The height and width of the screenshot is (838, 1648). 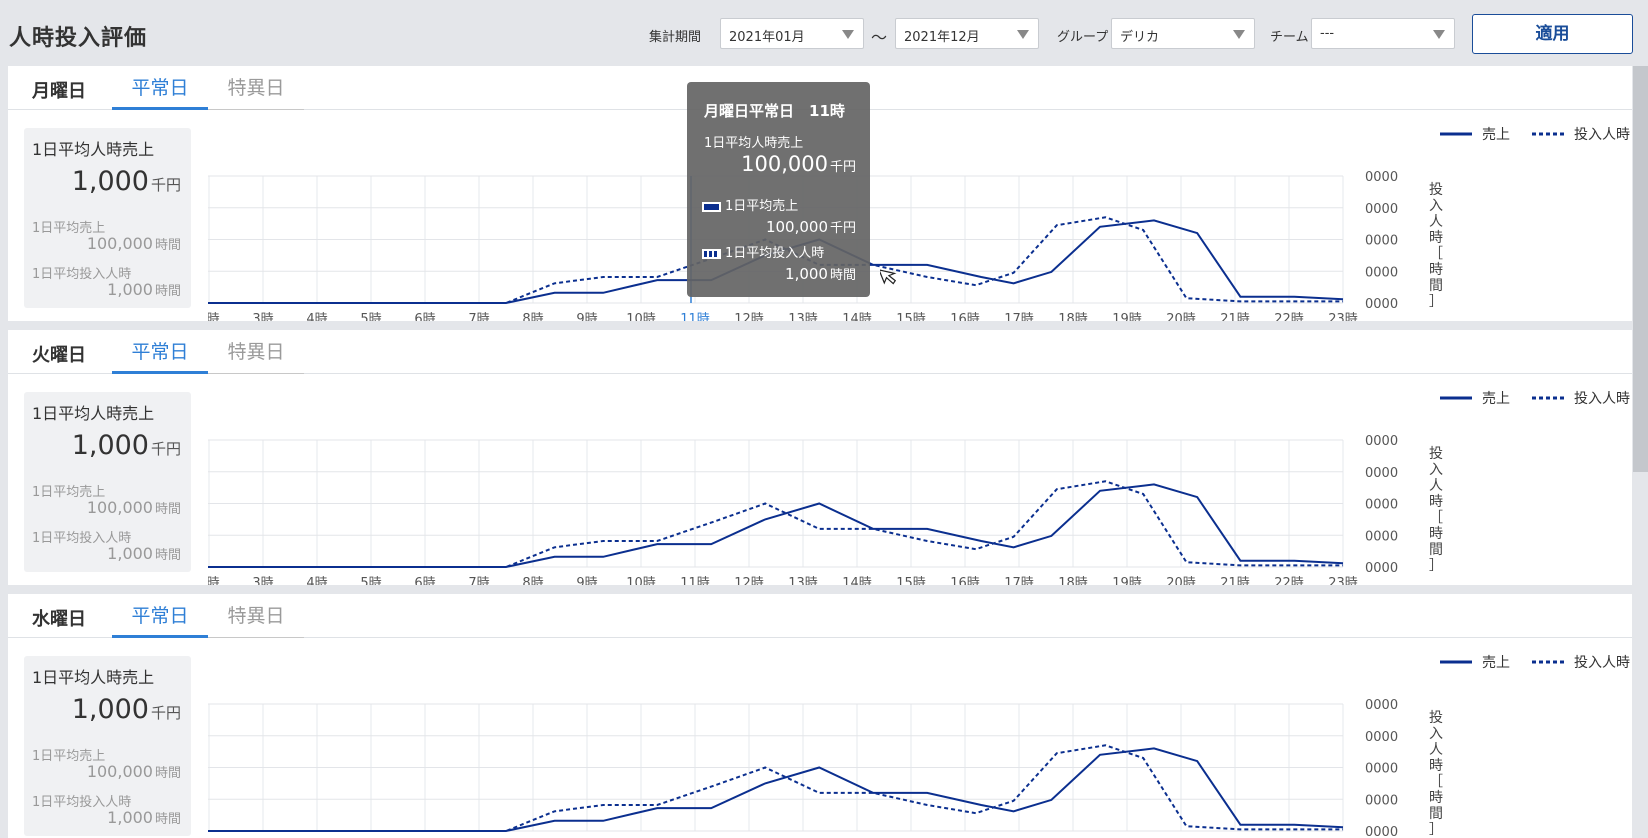 What do you see at coordinates (1640, 269) in the screenshot?
I see `scrollbar-thumb` at bounding box center [1640, 269].